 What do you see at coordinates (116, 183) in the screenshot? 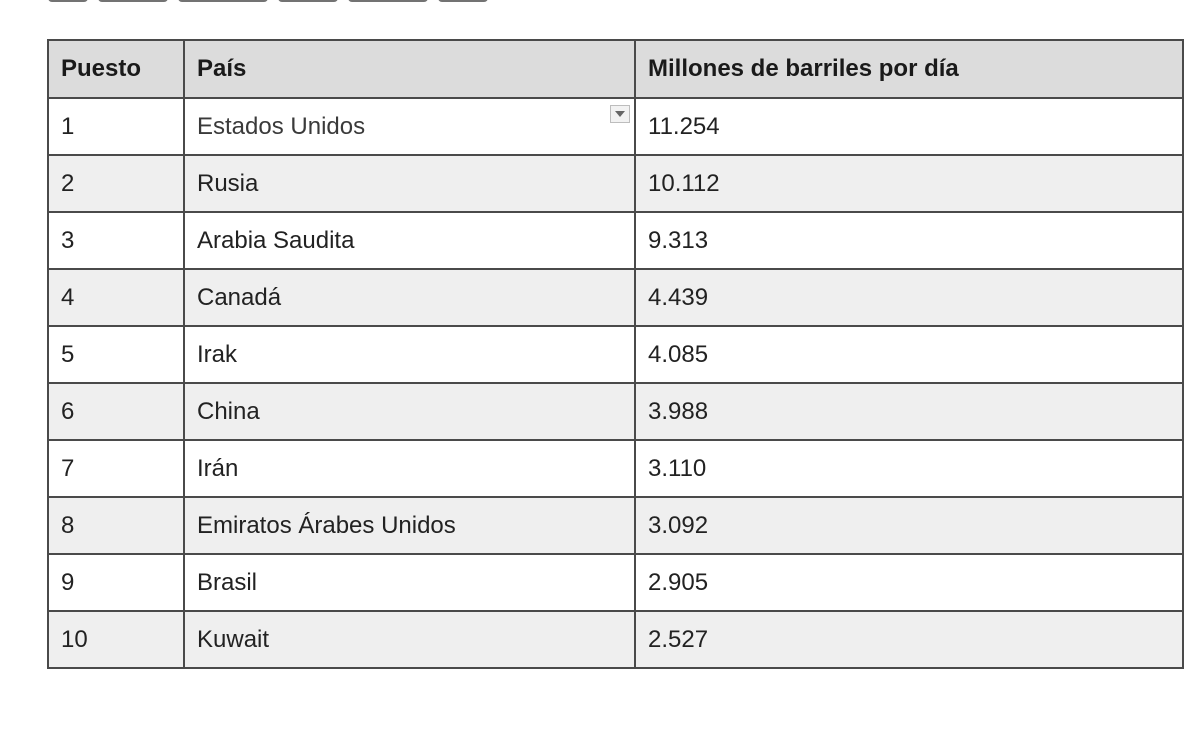
I see `rank-cell: 2` at bounding box center [116, 183].